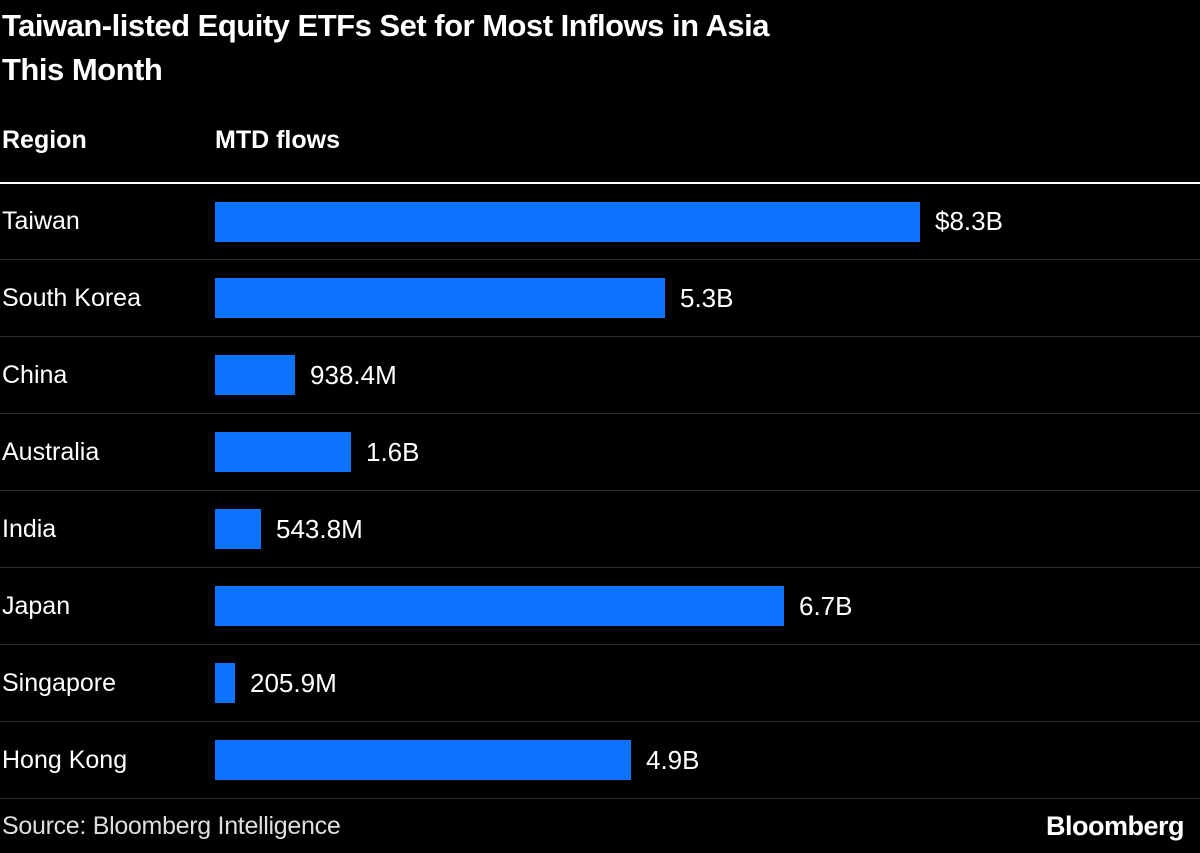  What do you see at coordinates (969, 221) in the screenshot?
I see `value-label: $8.3B` at bounding box center [969, 221].